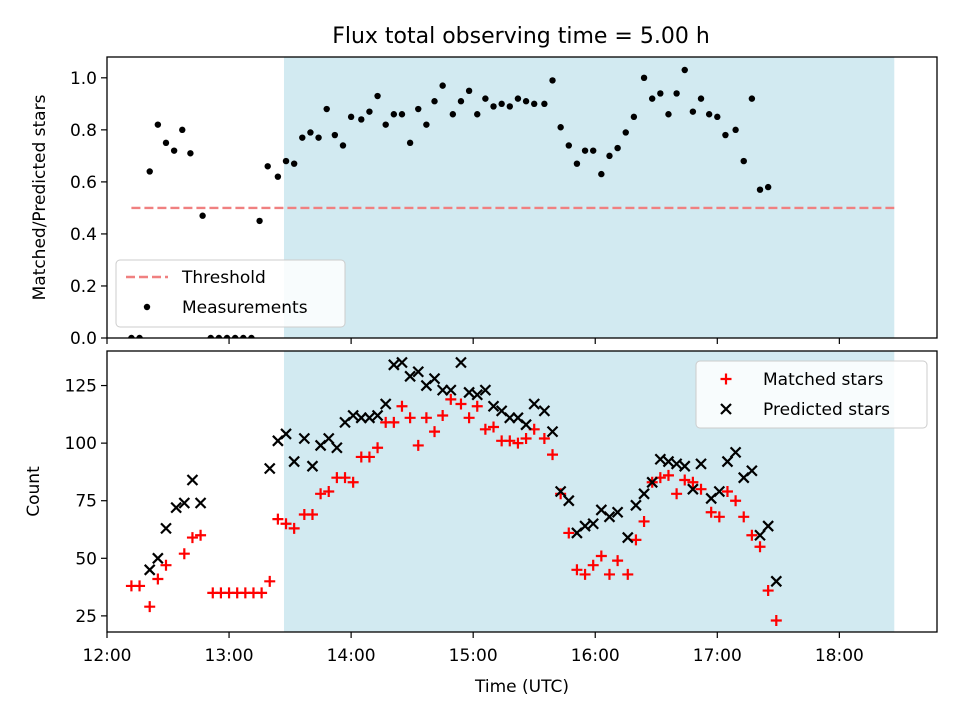 This screenshot has height=720, width=960. I want to click on x-tick-label: 13:00, so click(229, 656).